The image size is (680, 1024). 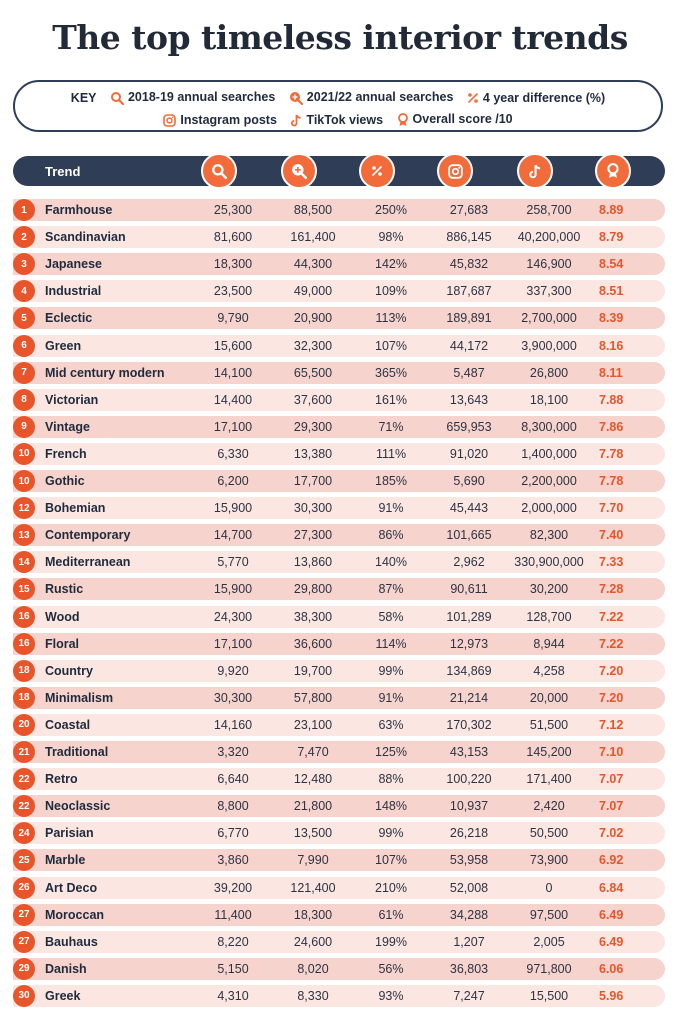 What do you see at coordinates (469, 453) in the screenshot?
I see `cell-instagram: 91,020` at bounding box center [469, 453].